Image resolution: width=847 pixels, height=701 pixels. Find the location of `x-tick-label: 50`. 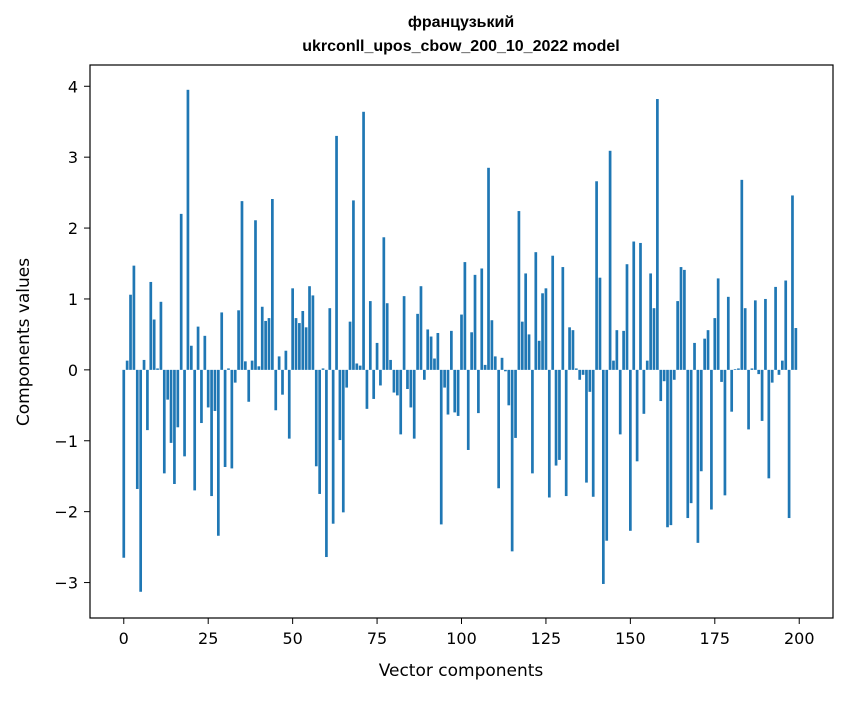

x-tick-label: 50 is located at coordinates (292, 638).